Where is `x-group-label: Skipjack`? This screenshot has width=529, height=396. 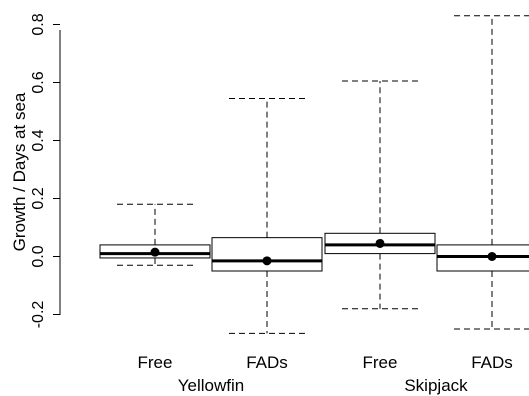
x-group-label: Skipjack is located at coordinates (436, 385).